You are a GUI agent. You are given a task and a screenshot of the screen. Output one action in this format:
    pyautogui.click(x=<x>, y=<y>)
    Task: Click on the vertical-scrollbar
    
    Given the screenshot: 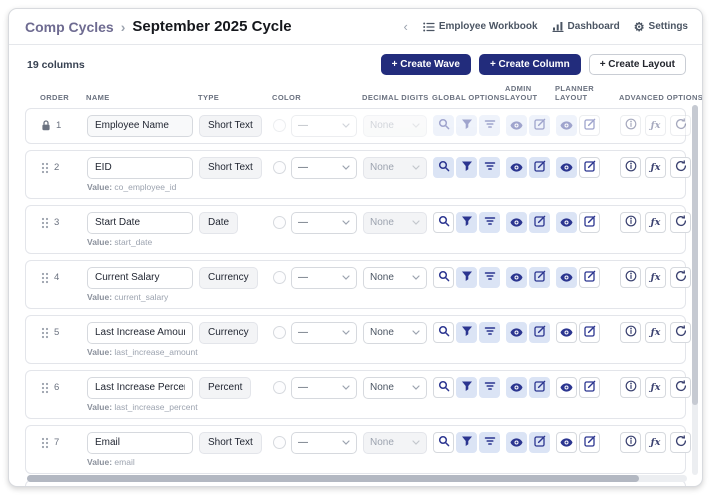 What is the action you would take?
    pyautogui.click(x=695, y=290)
    